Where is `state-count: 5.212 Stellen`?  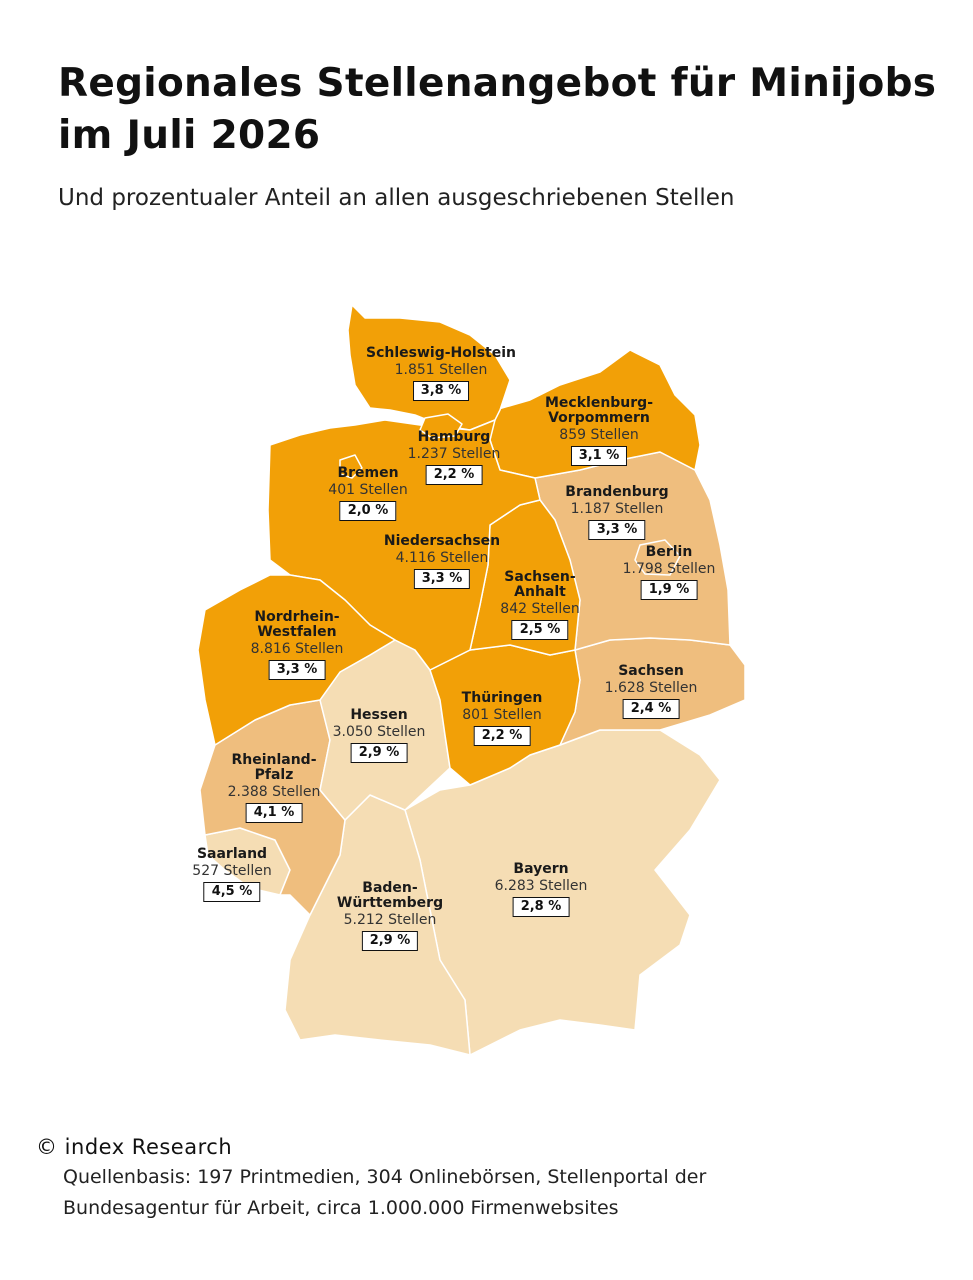
state-count: 5.212 Stellen is located at coordinates (390, 920).